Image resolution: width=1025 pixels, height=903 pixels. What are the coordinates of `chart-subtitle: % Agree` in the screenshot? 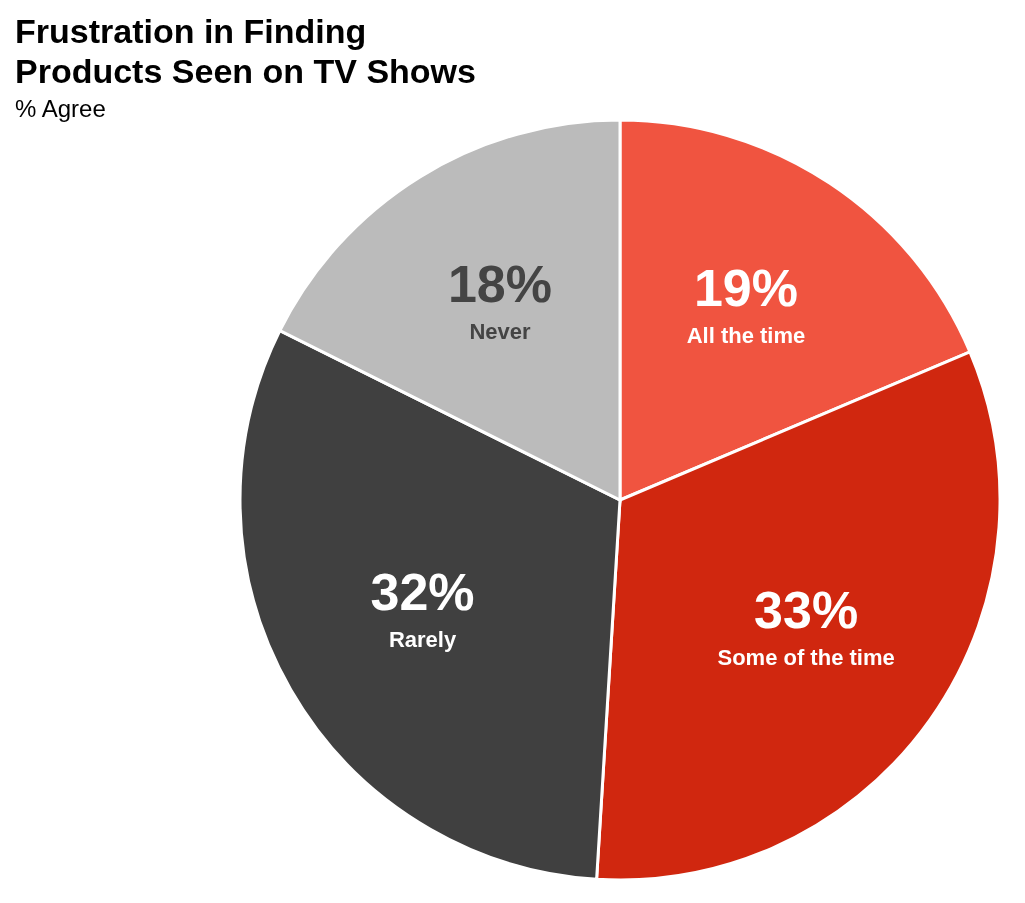 It's located at (60, 108).